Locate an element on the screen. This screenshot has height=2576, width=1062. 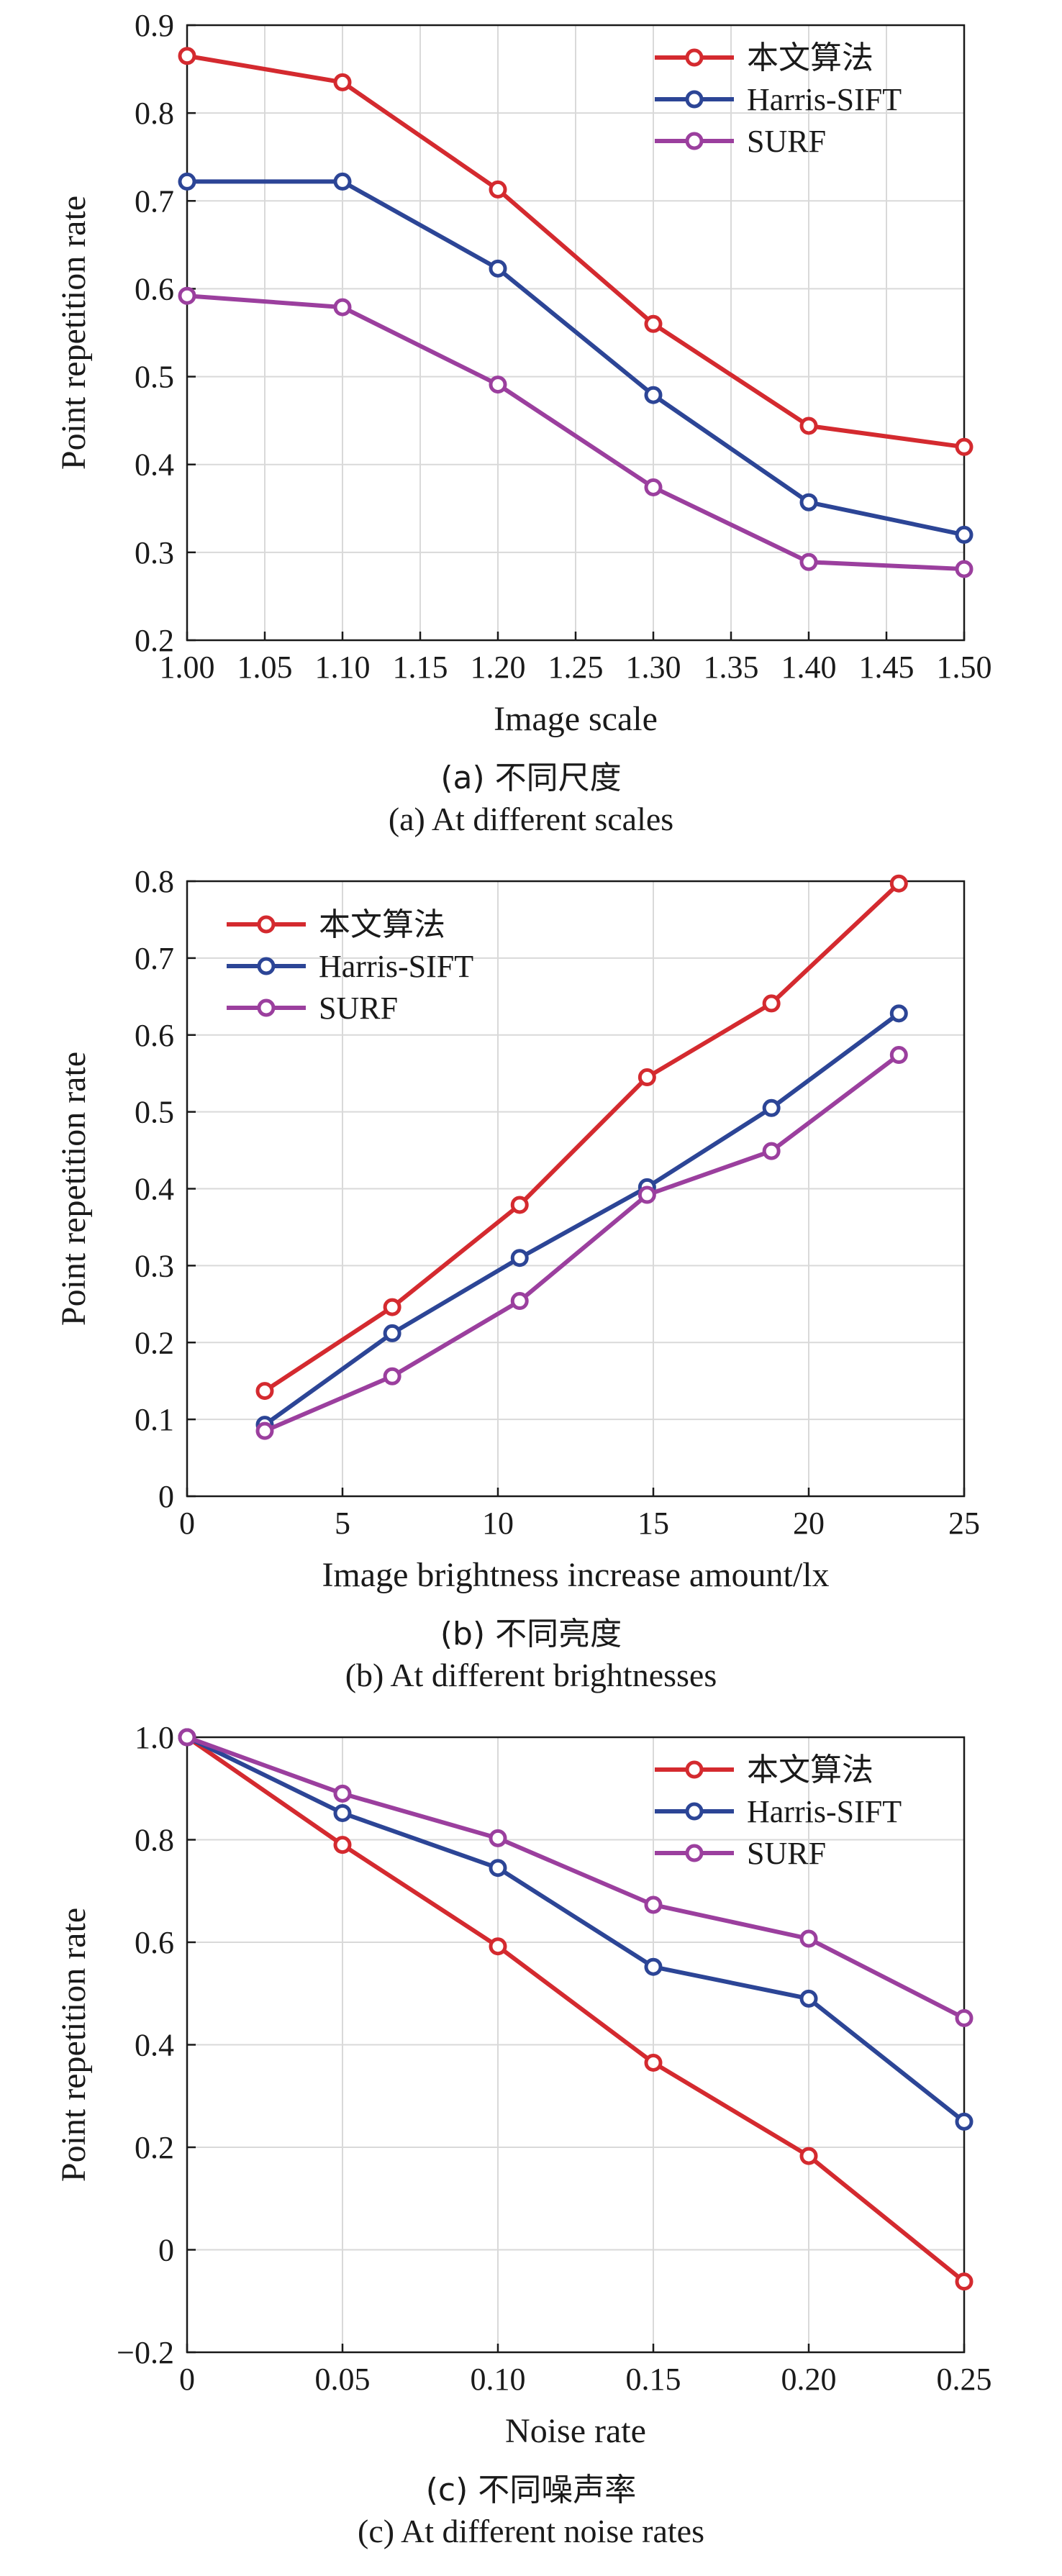
x-tick-label: 1.25 is located at coordinates (576, 667).